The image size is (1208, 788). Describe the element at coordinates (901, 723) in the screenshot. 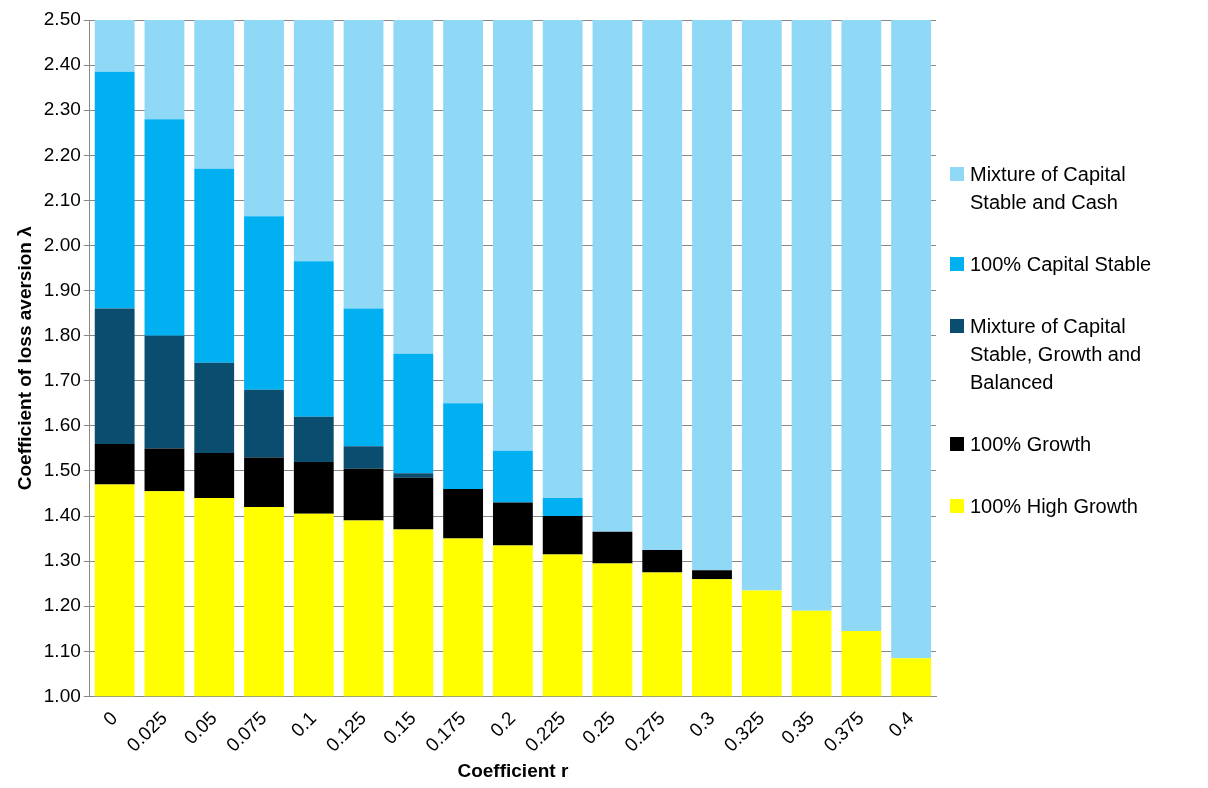

I see `x-tick-label: 0.4` at that location.